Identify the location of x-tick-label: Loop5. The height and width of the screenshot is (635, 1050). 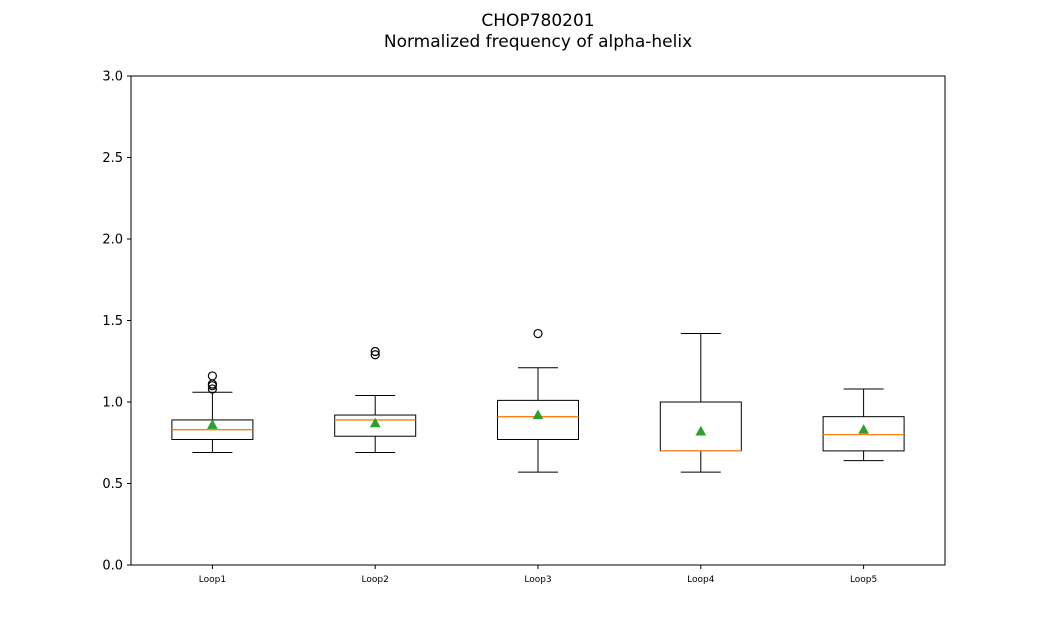
(863, 580).